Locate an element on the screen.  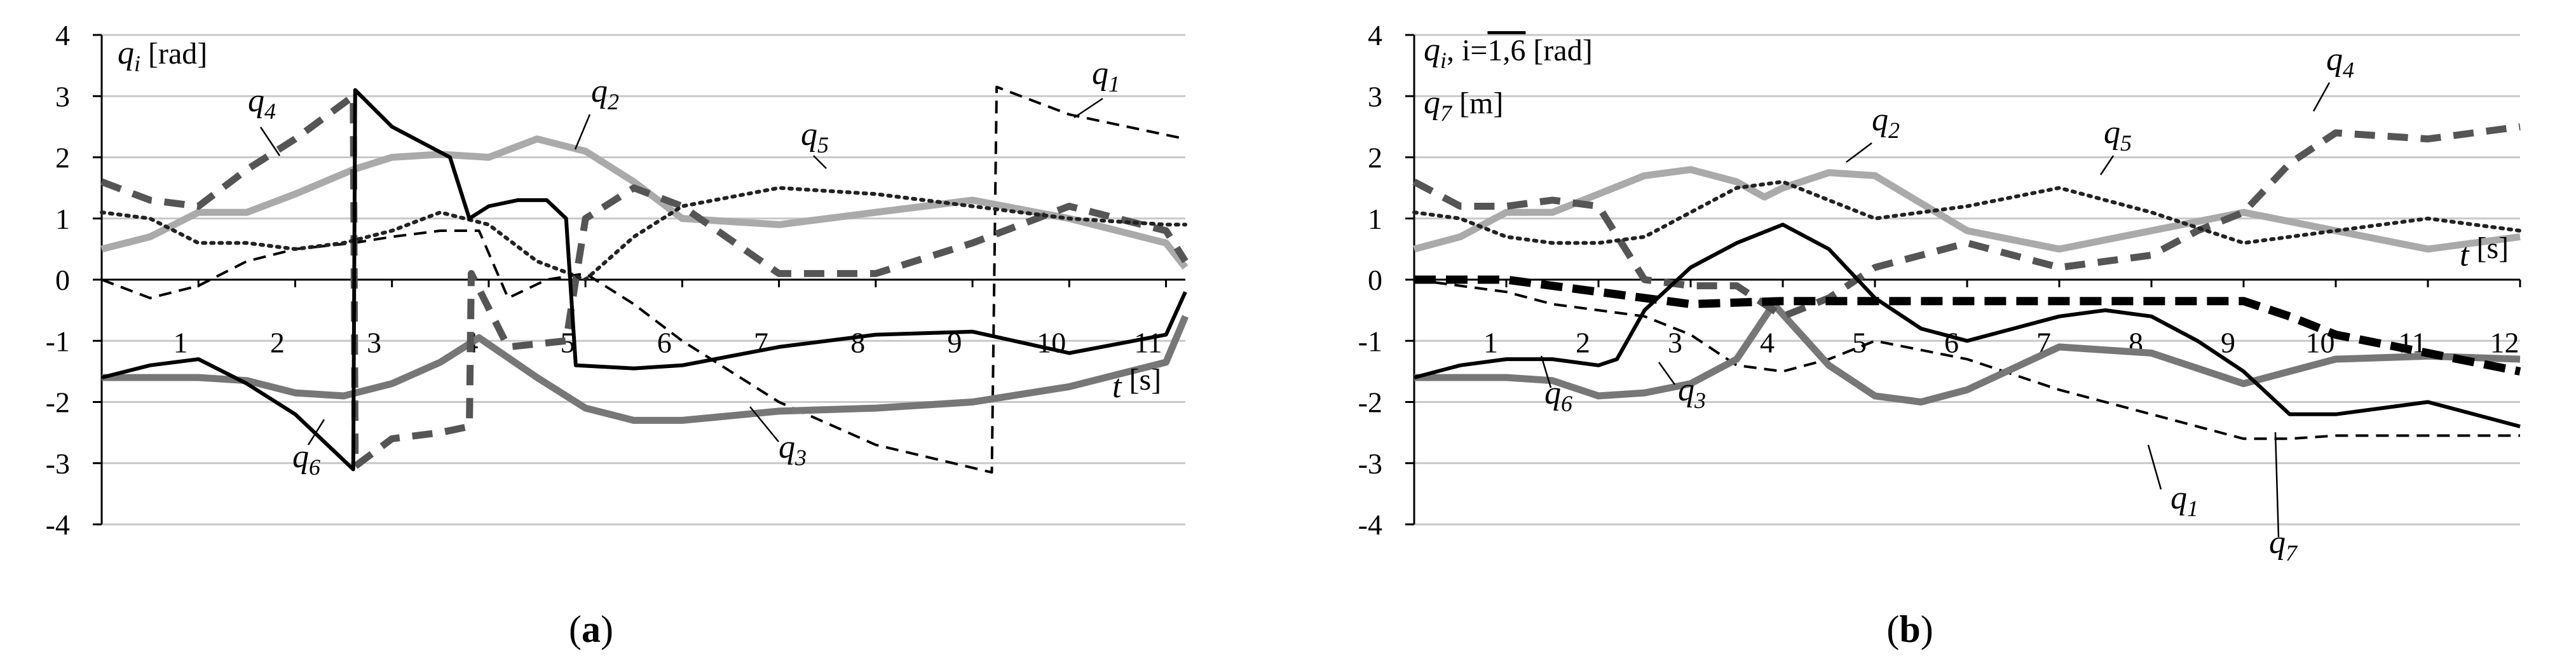
series-line-q6 is located at coordinates (1967, 325).